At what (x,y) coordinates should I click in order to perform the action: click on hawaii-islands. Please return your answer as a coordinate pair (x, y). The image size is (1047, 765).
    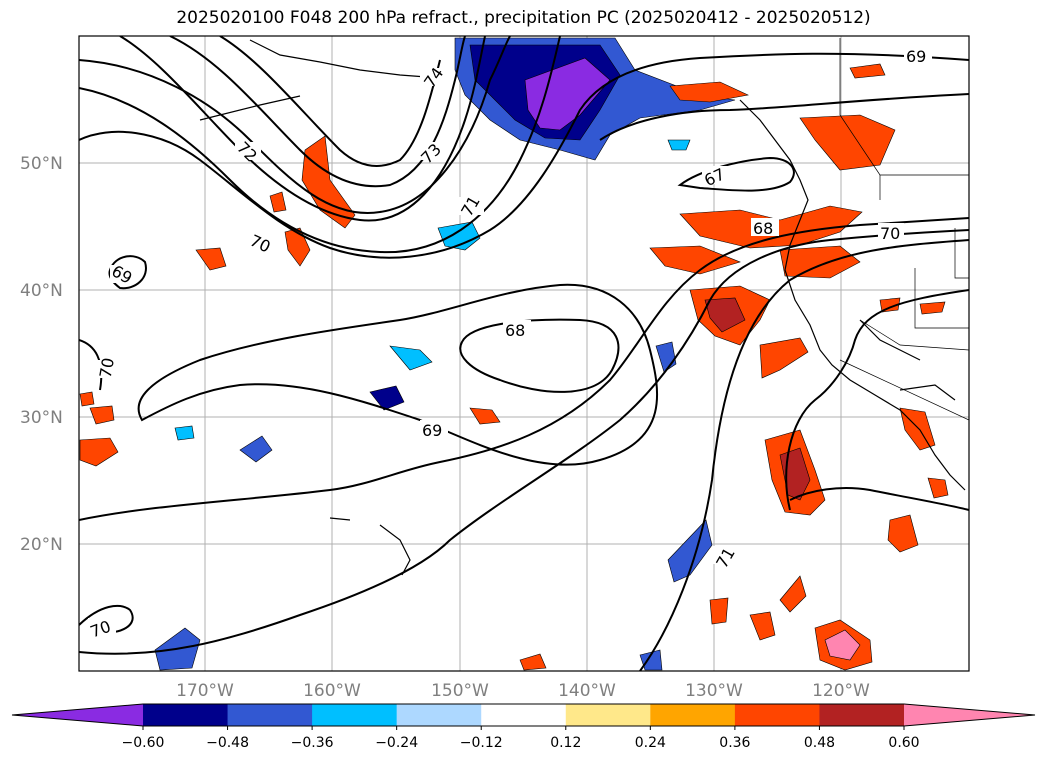
    Looking at the image, I should click on (370, 546).